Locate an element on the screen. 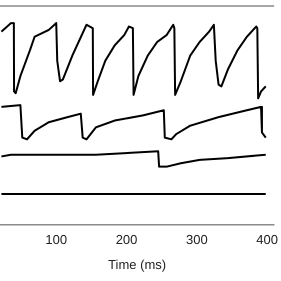 The height and width of the screenshot is (281, 281). x-tick-label: 100 is located at coordinates (56, 240).